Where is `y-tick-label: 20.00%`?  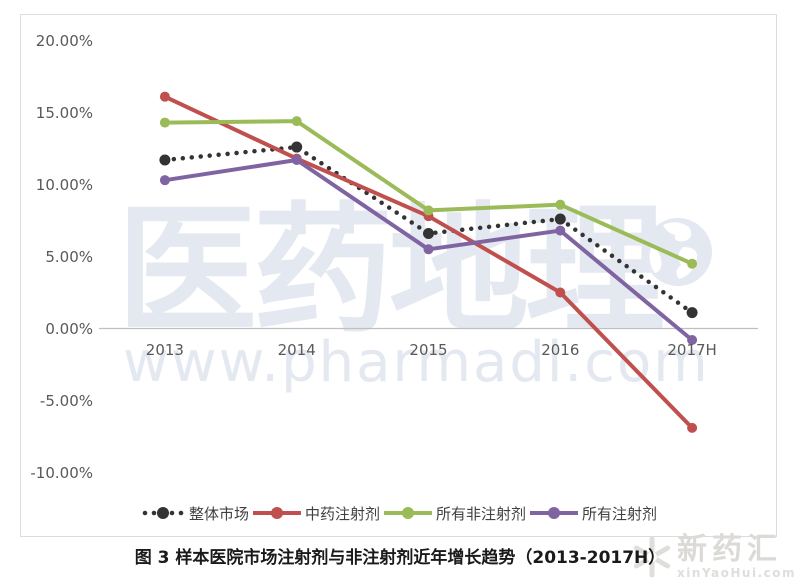 y-tick-label: 20.00% is located at coordinates (64, 40).